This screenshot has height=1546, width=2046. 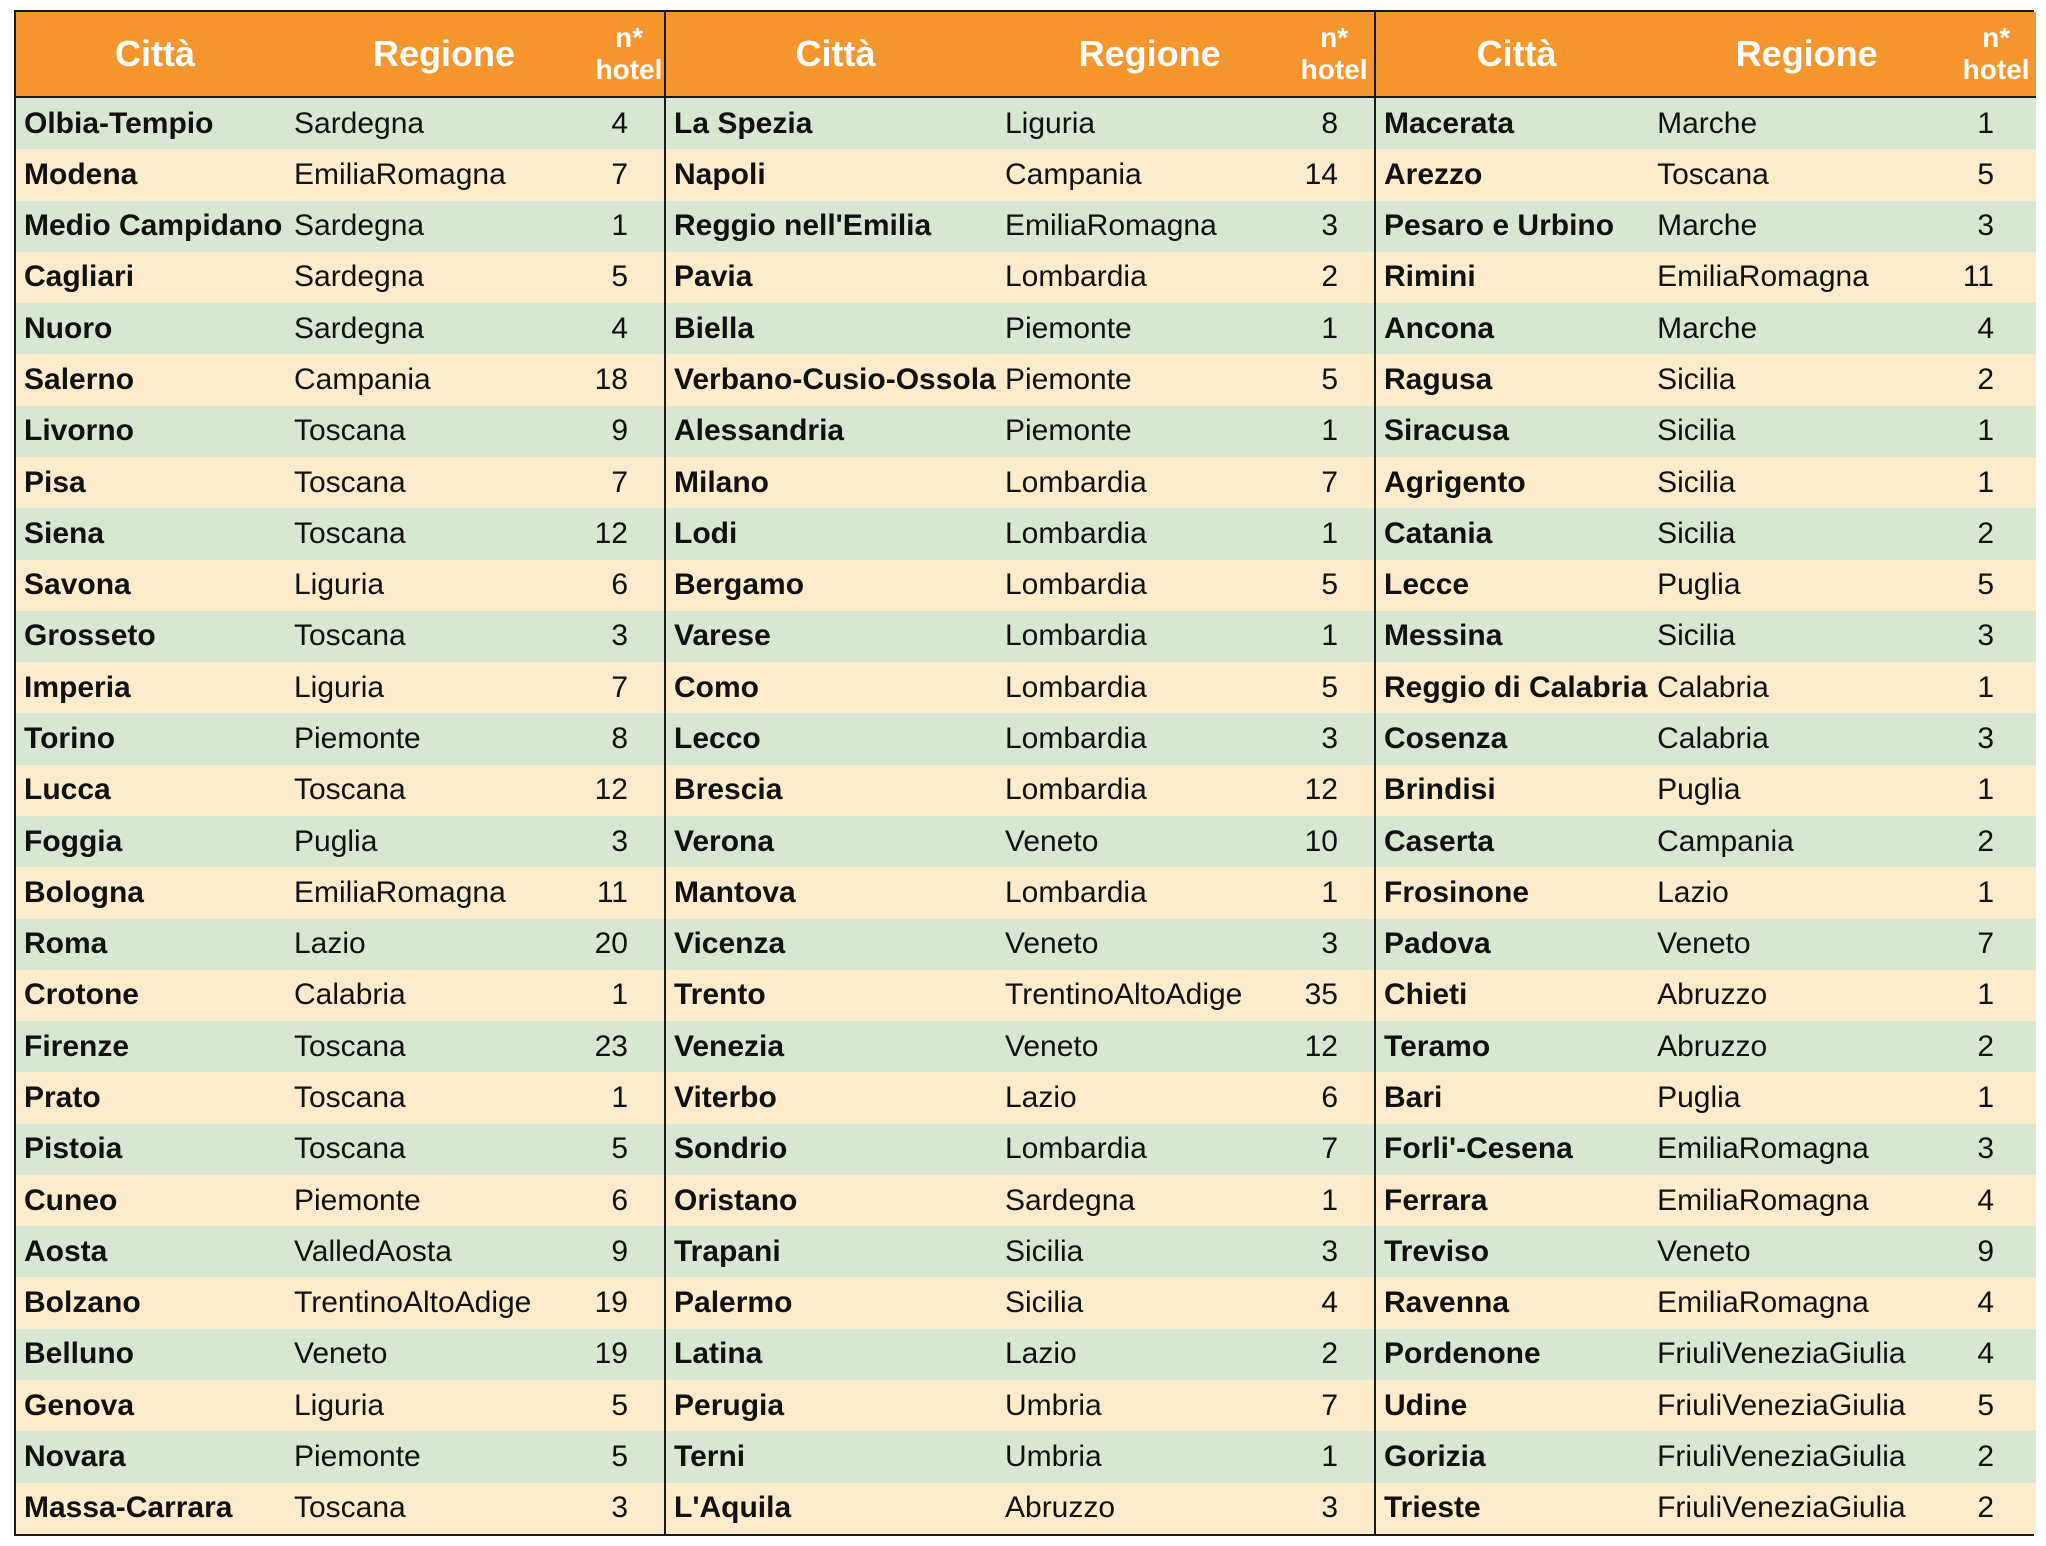 I want to click on table-row: Macerata Marche 1, so click(x=1706, y=124).